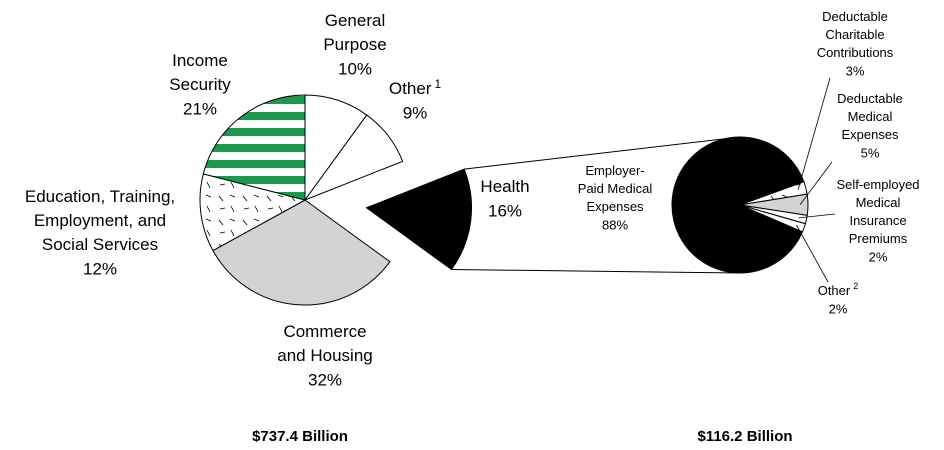  I want to click on slice-label: Insurance, so click(877, 220).